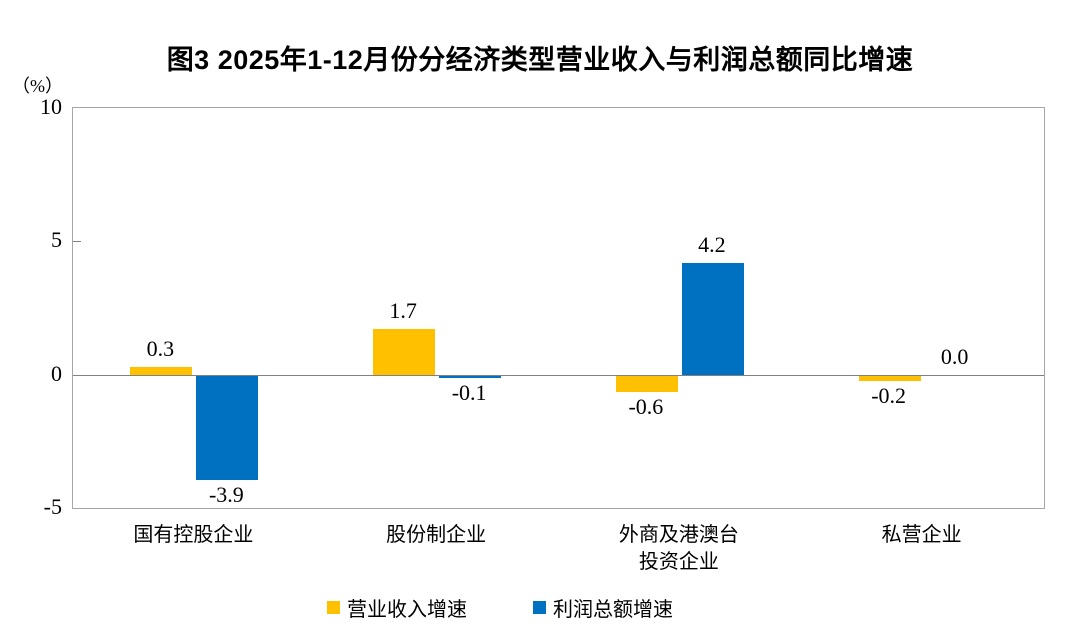  Describe the element at coordinates (646, 406) in the screenshot. I see `bar-value-label: -0.6` at that location.